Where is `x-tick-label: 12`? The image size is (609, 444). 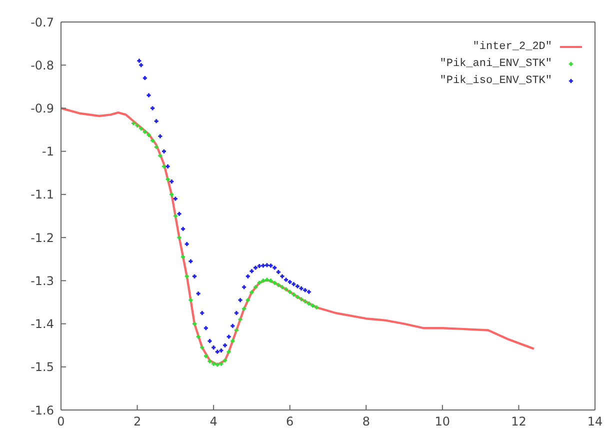
x-tick-label: 12 is located at coordinates (518, 421).